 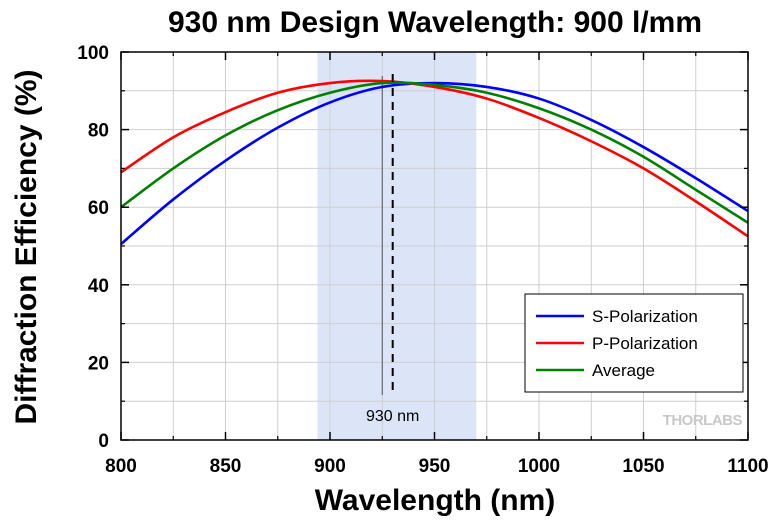 I want to click on y-tick-label: 80, so click(x=98, y=131).